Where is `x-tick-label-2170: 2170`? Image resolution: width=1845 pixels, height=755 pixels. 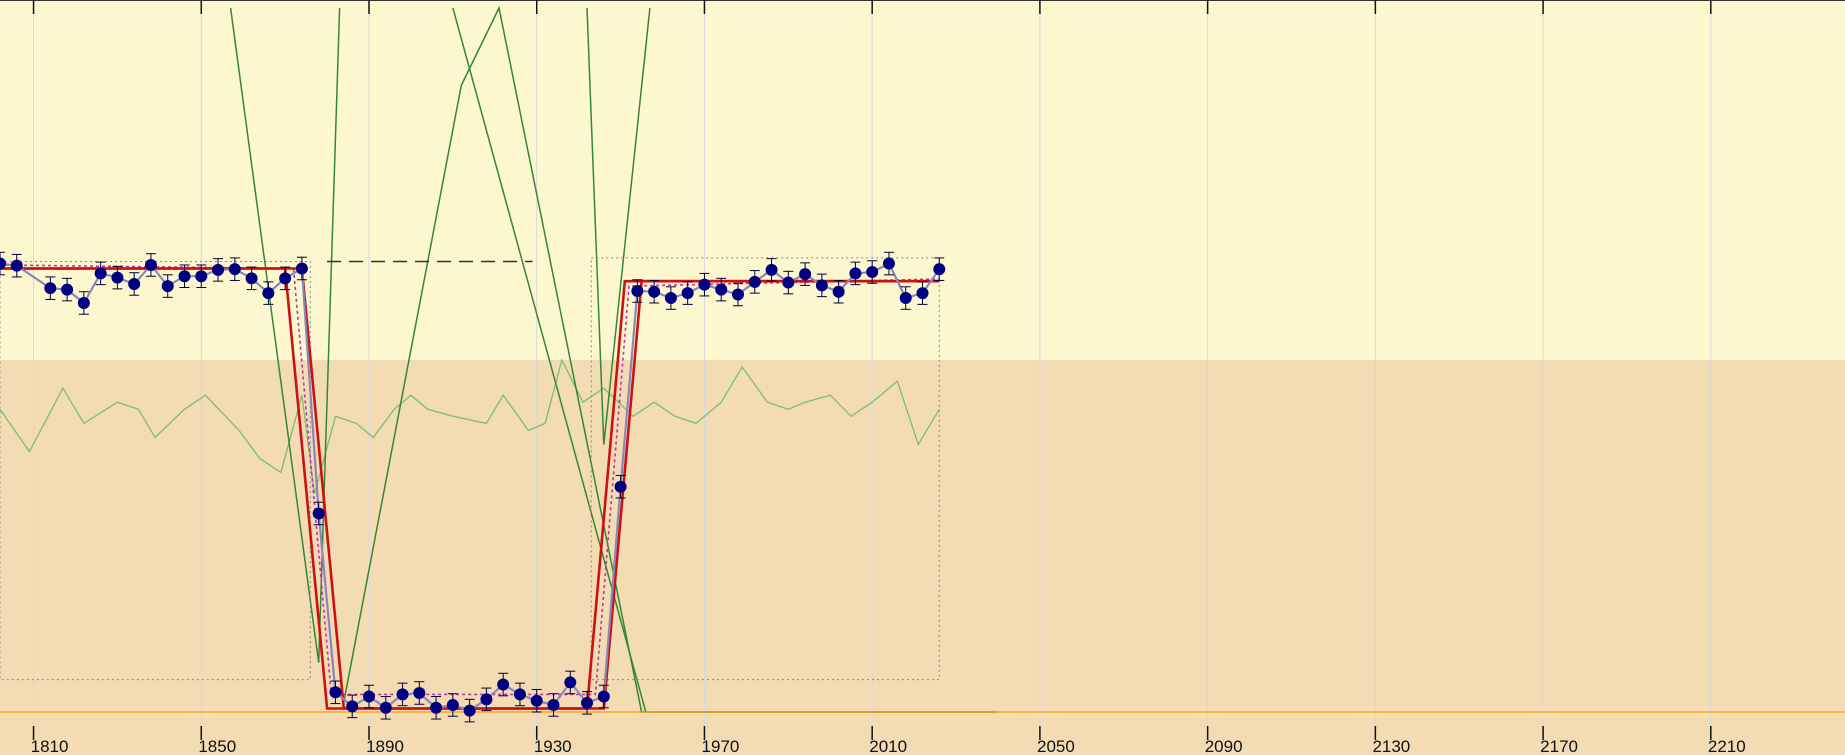 x-tick-label-2170: 2170 is located at coordinates (1559, 746).